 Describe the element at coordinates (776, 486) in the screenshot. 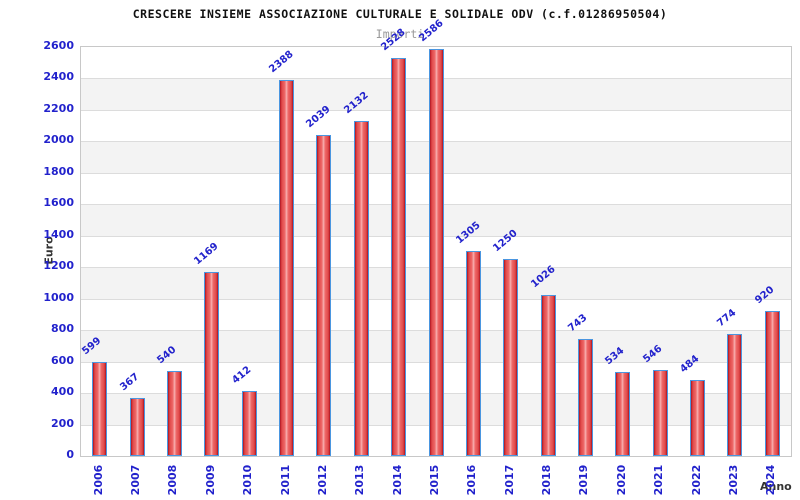

I see `x-axis-title: Anno` at that location.